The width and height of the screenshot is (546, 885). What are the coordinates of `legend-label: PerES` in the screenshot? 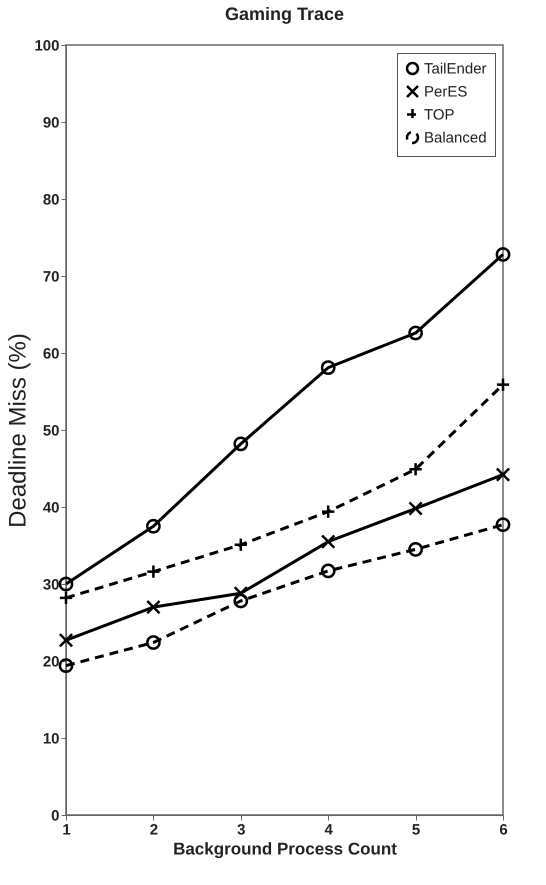 It's located at (446, 92).